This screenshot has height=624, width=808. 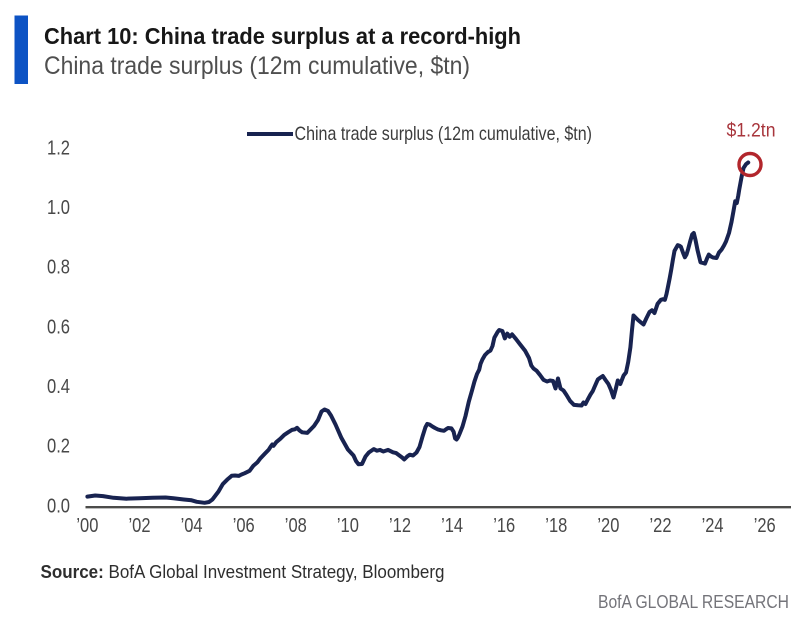 I want to click on svg-text: 0.2, so click(x=58, y=447).